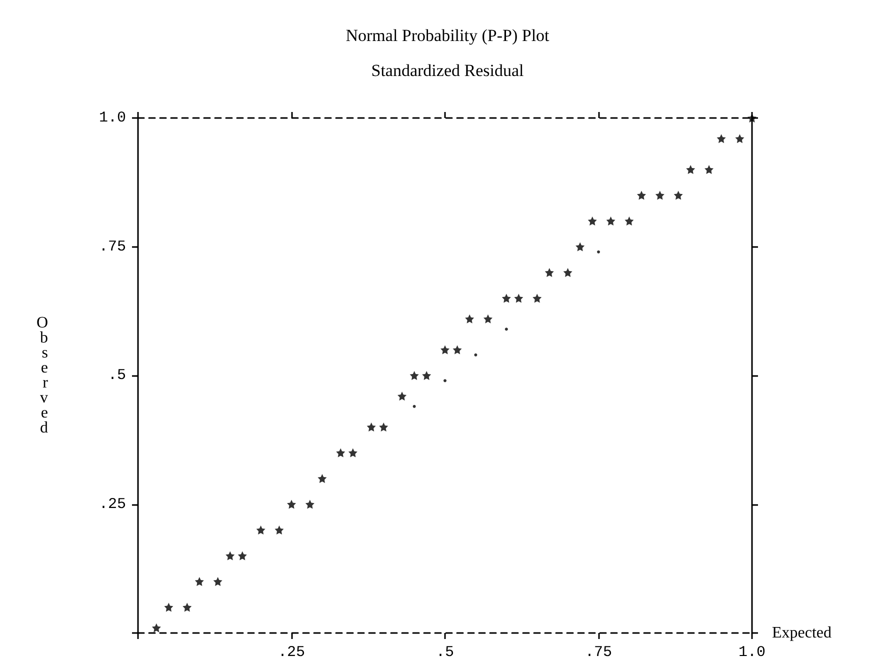  What do you see at coordinates (445, 652) in the screenshot?
I see `x-tick-label: .5` at bounding box center [445, 652].